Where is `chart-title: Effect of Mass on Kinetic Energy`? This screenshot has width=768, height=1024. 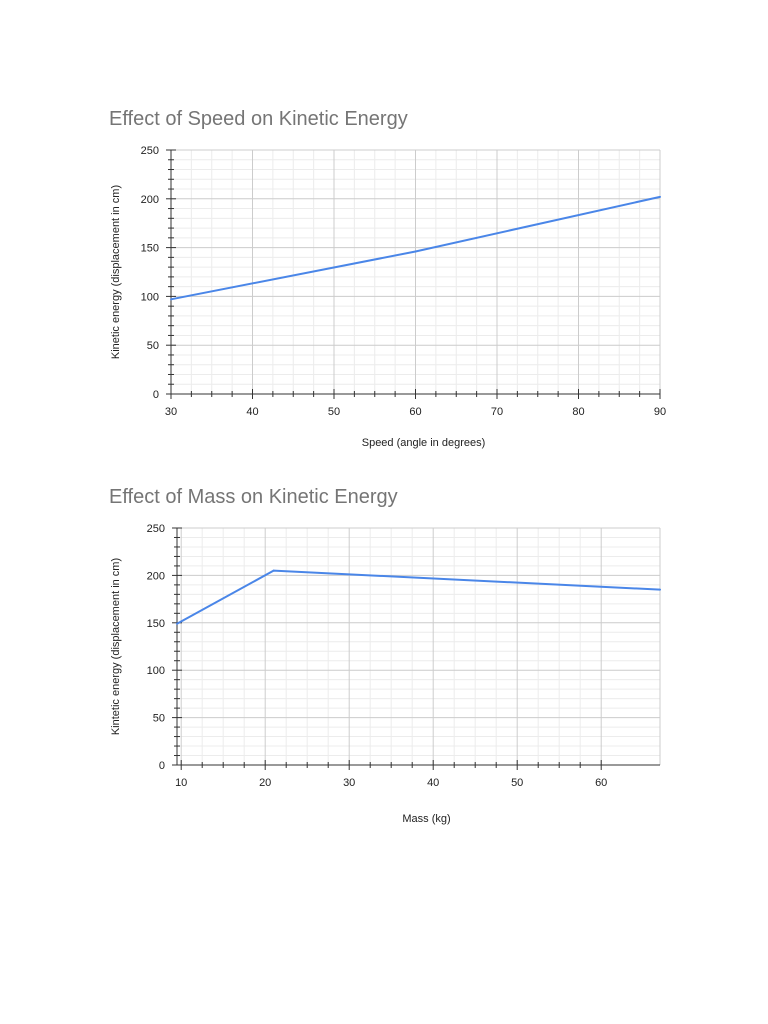 chart-title: Effect of Mass on Kinetic Energy is located at coordinates (253, 497).